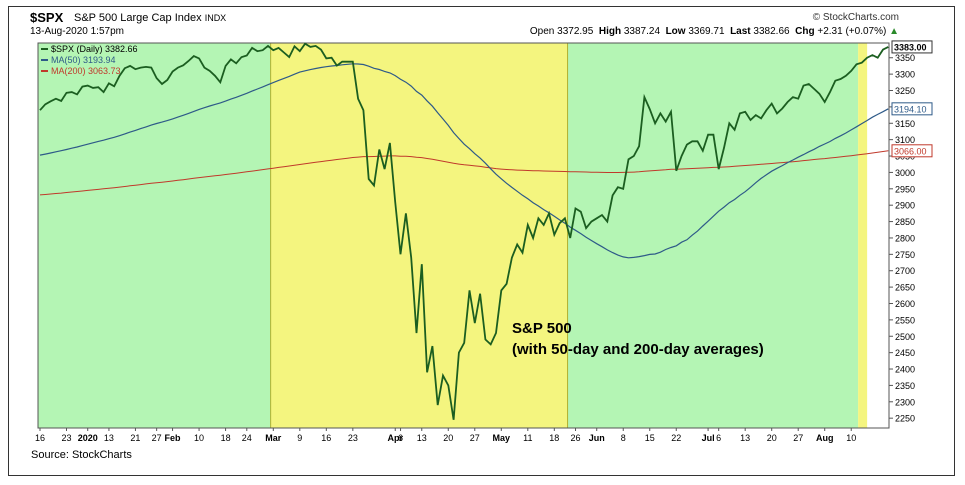 This screenshot has width=965, height=485. I want to click on last-price-tag-box, so click(912, 47).